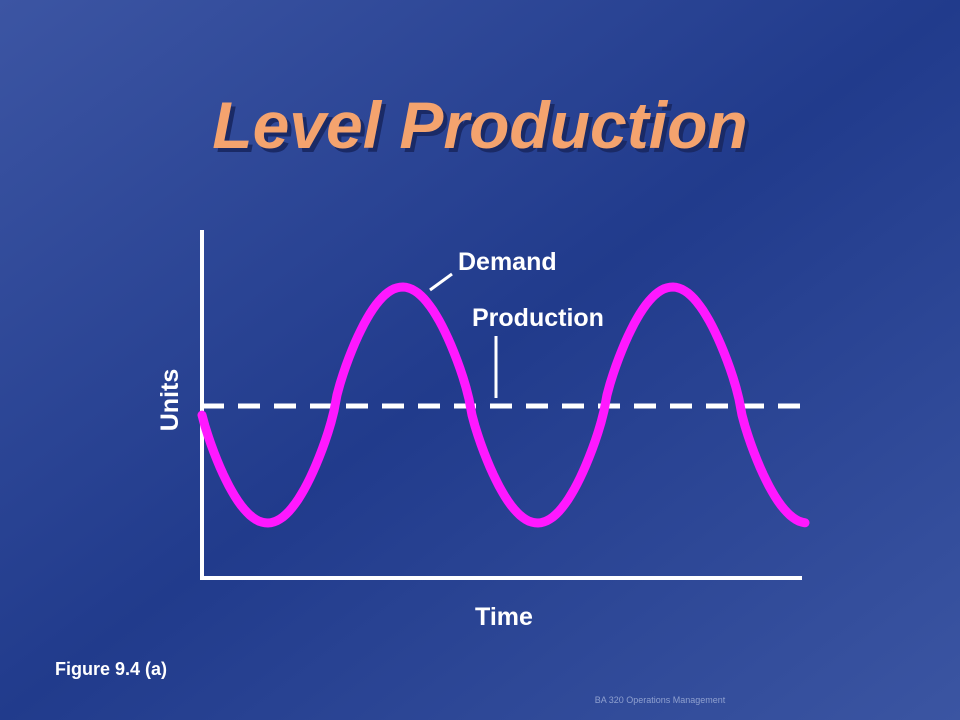  What do you see at coordinates (660, 700) in the screenshot?
I see `footer: BA 320 Operations Management` at bounding box center [660, 700].